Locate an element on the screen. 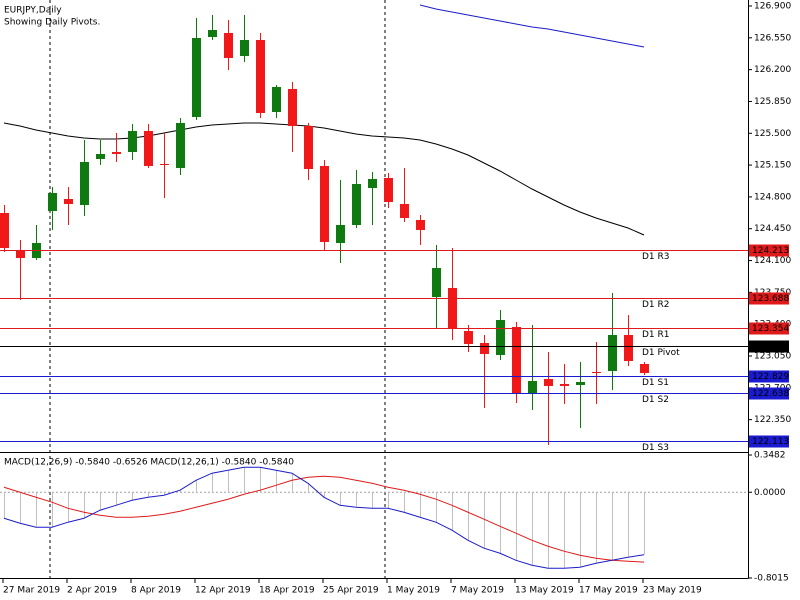 This screenshot has height=600, width=800. x-tick-label: 12 Apr 2019 is located at coordinates (223, 591).